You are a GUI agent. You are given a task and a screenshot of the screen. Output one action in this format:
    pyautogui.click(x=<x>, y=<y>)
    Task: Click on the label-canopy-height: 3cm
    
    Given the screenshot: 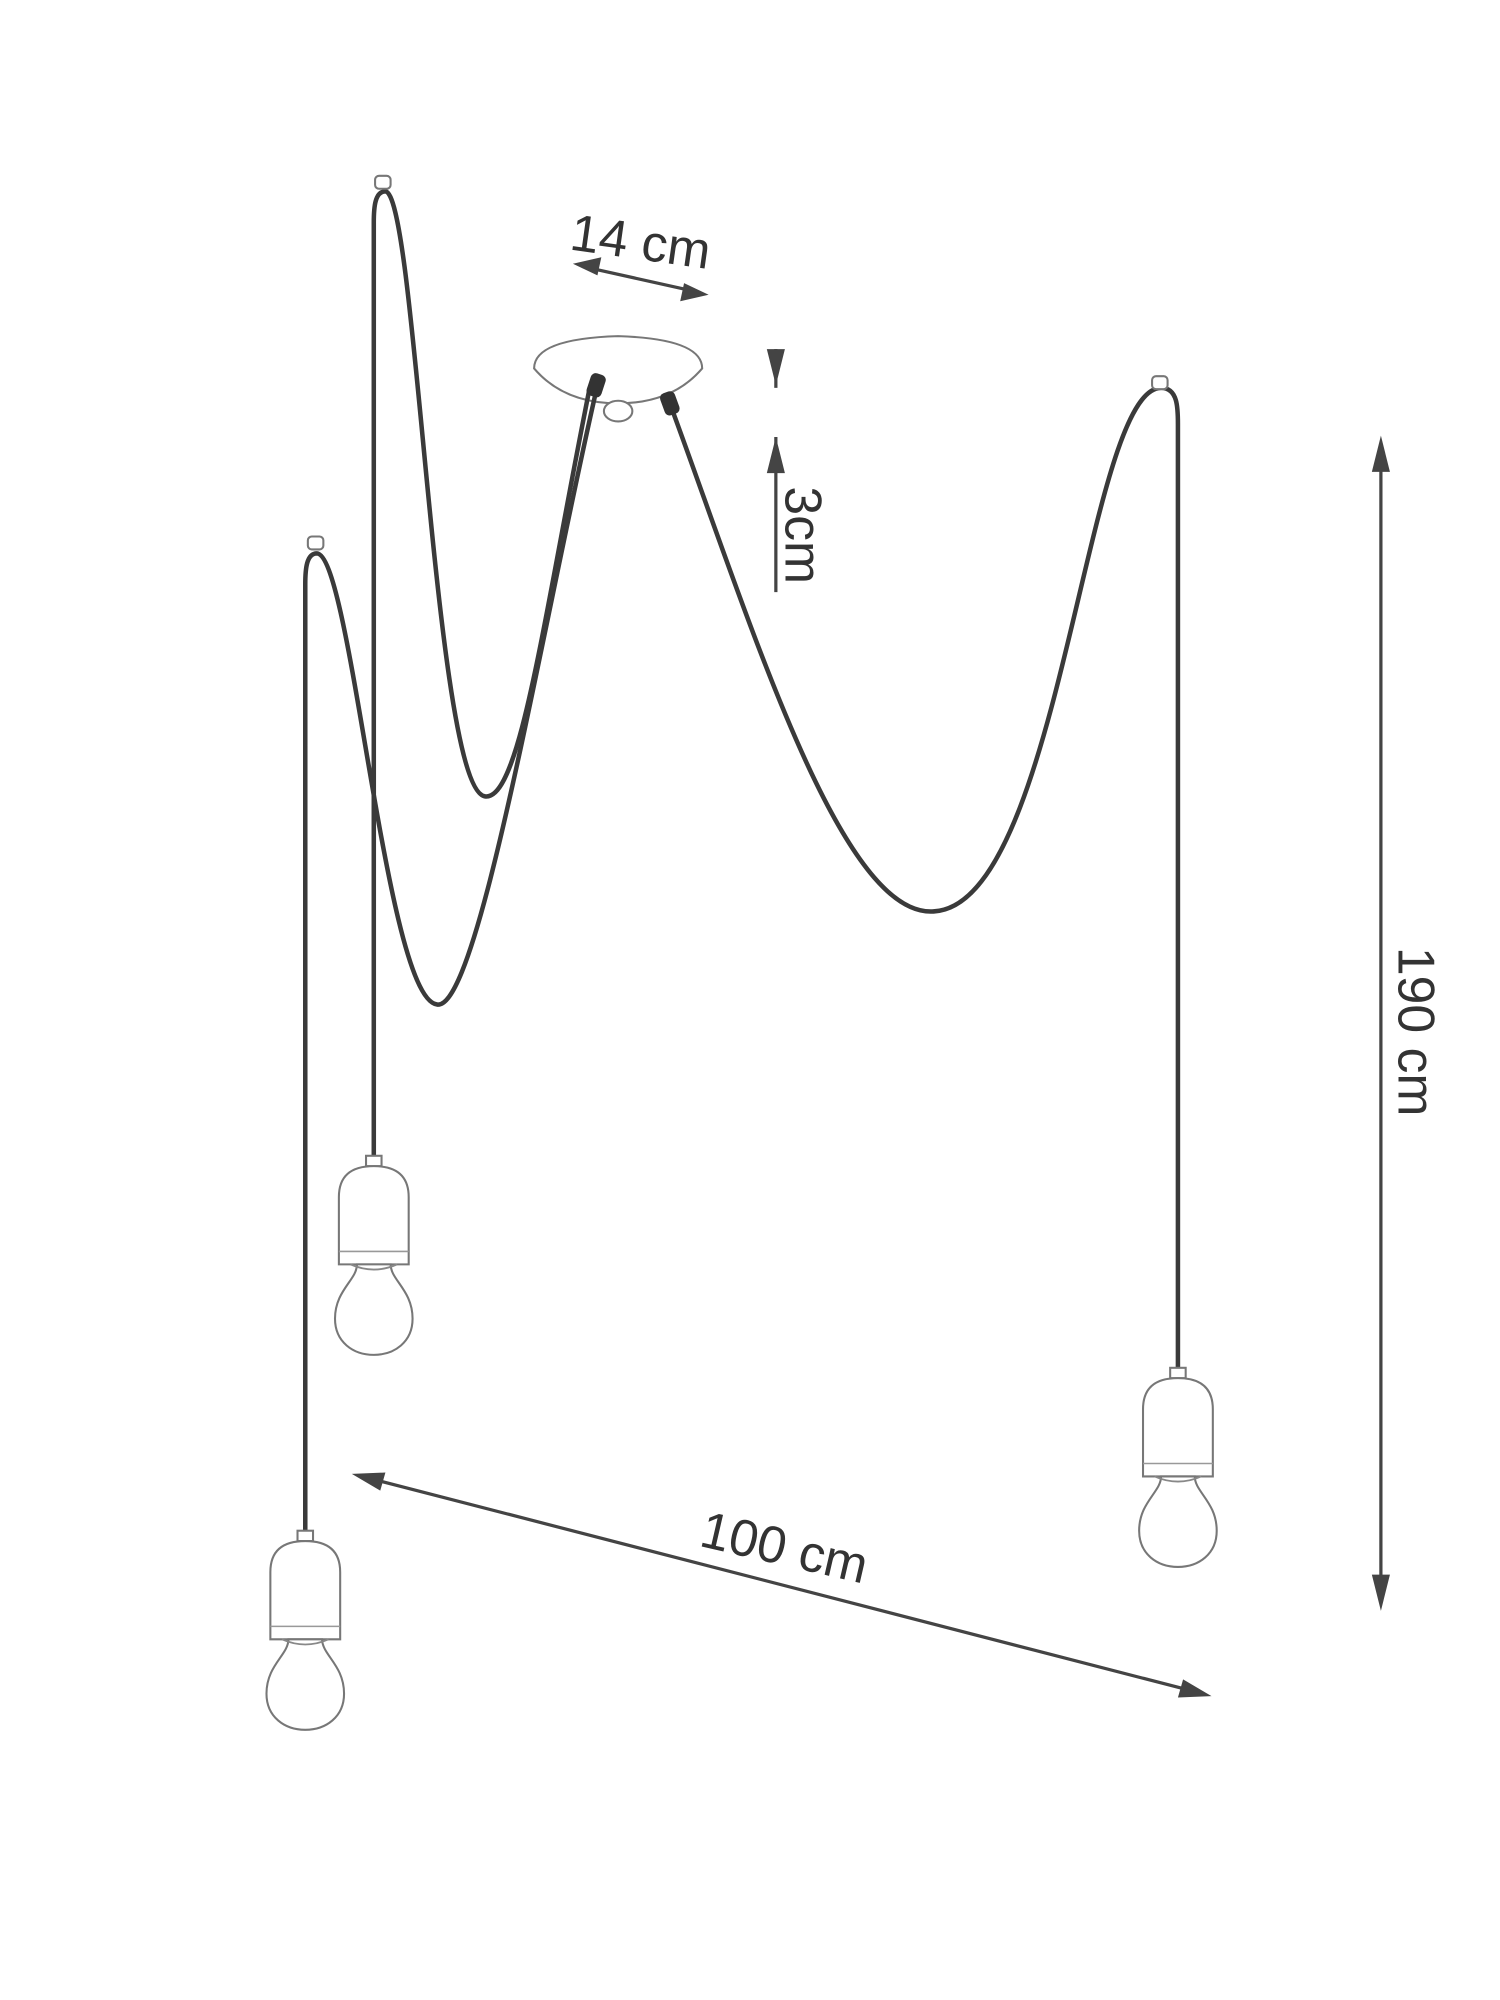 What is the action you would take?
    pyautogui.click(x=803, y=535)
    